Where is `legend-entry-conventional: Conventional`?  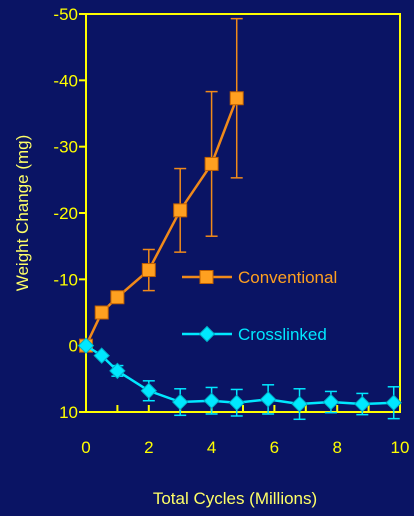 legend-entry-conventional: Conventional is located at coordinates (259, 277).